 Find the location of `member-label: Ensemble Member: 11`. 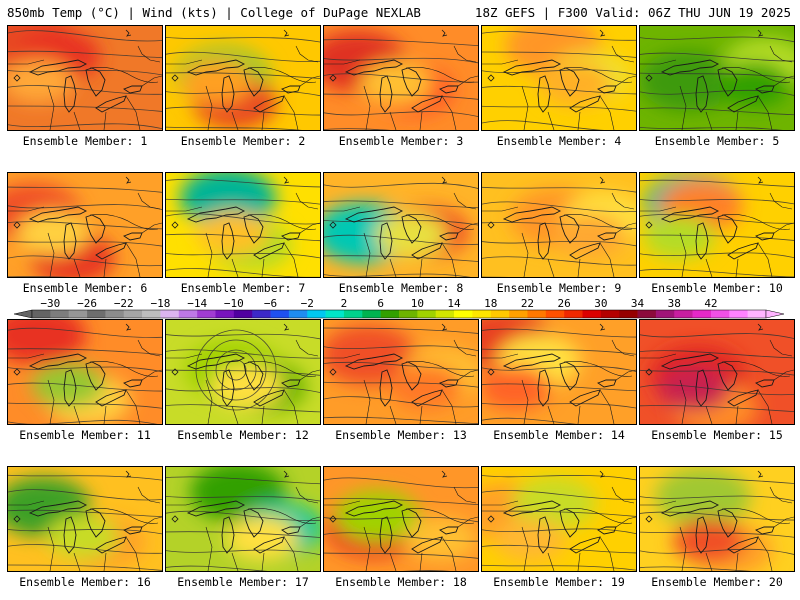

member-label: Ensemble Member: 11 is located at coordinates (85, 435).